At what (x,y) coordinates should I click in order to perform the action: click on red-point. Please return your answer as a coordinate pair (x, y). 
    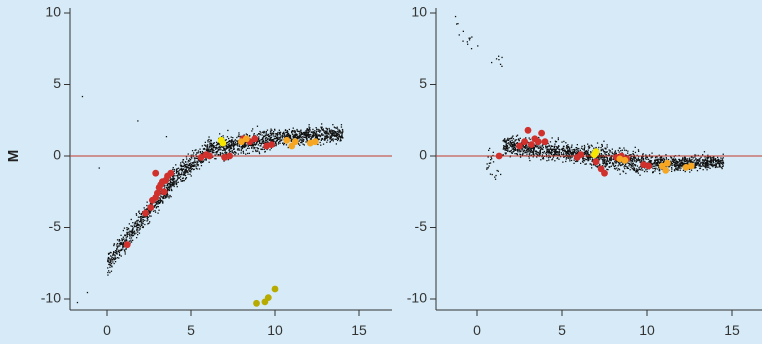
    Looking at the image, I should click on (524, 142).